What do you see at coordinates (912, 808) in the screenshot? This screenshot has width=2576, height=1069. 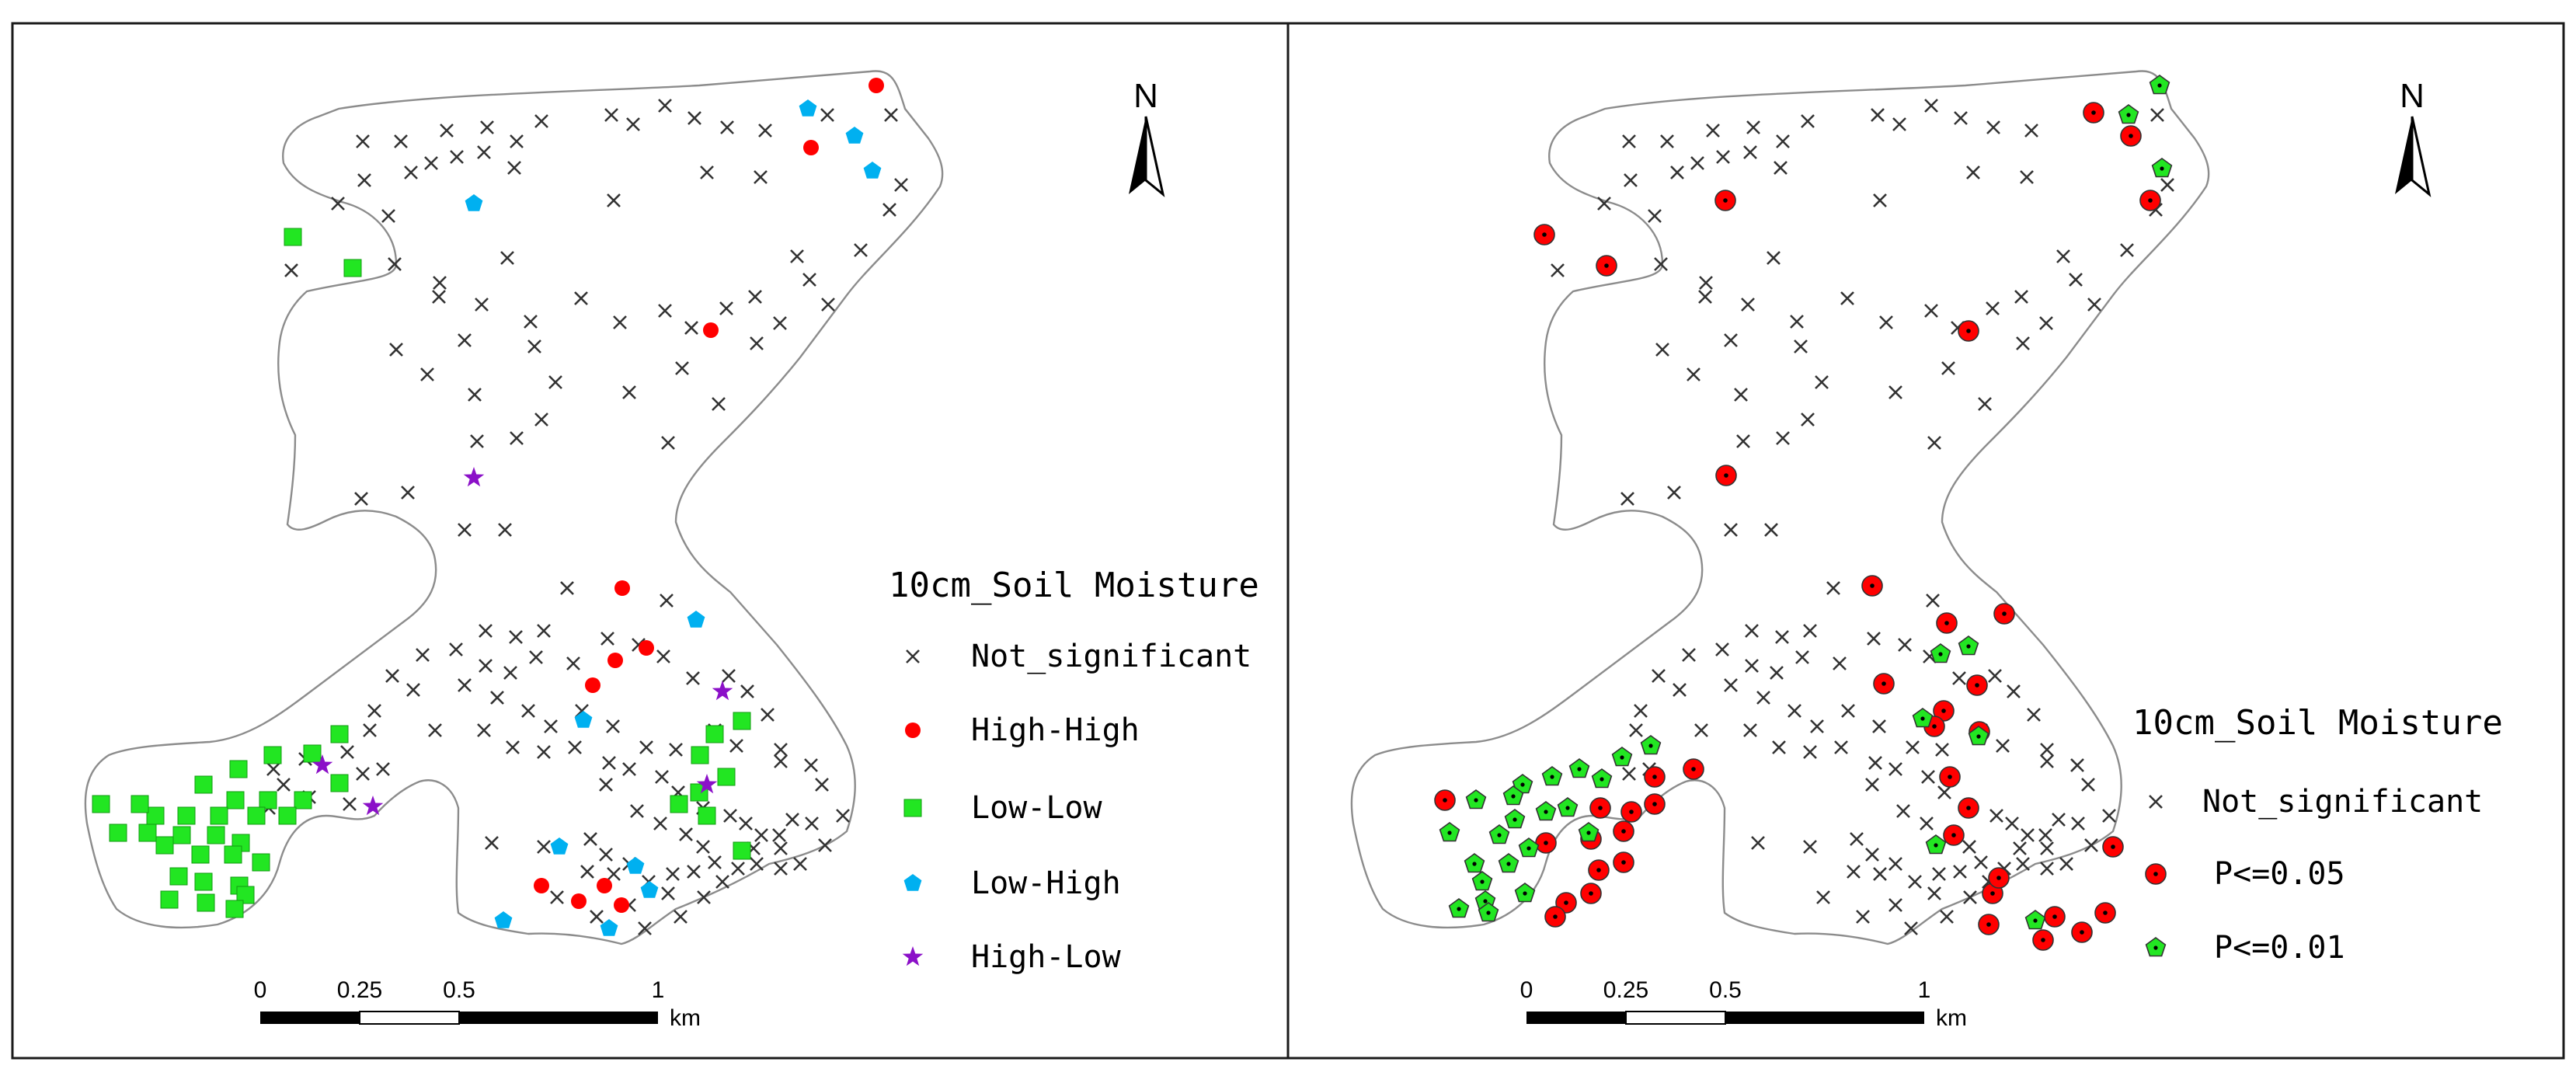 I see `legend-low-low-icon` at bounding box center [912, 808].